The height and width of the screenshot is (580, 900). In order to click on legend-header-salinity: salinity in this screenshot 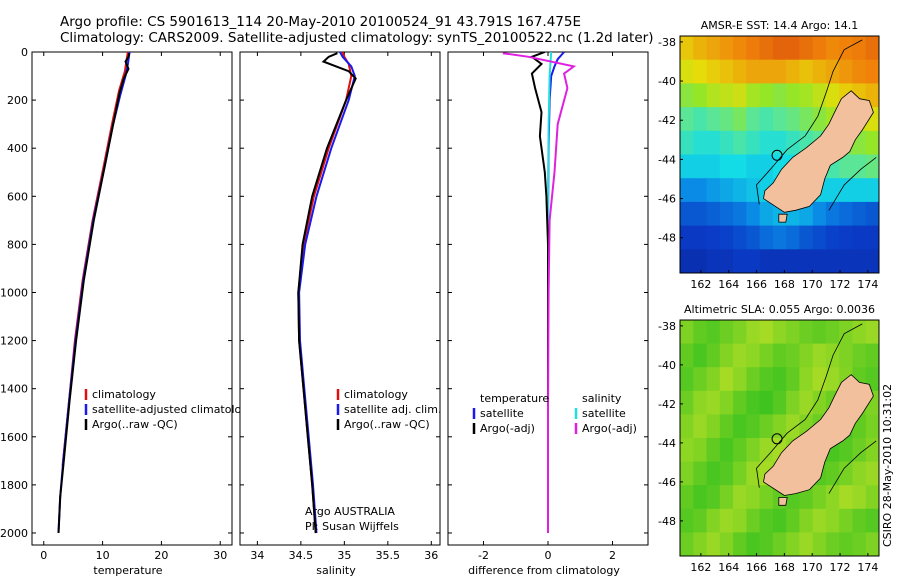, I will do `click(602, 398)`.